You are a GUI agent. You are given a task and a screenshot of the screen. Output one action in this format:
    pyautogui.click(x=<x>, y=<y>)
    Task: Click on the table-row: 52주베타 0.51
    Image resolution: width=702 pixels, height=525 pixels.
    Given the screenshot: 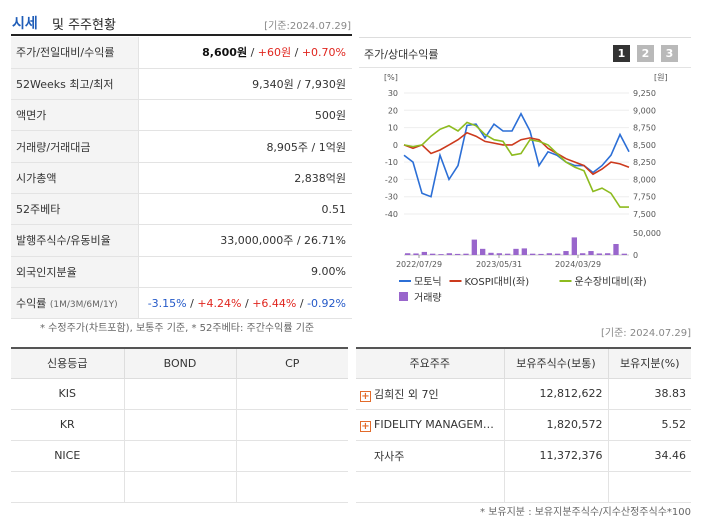 What is the action you would take?
    pyautogui.click(x=181, y=209)
    